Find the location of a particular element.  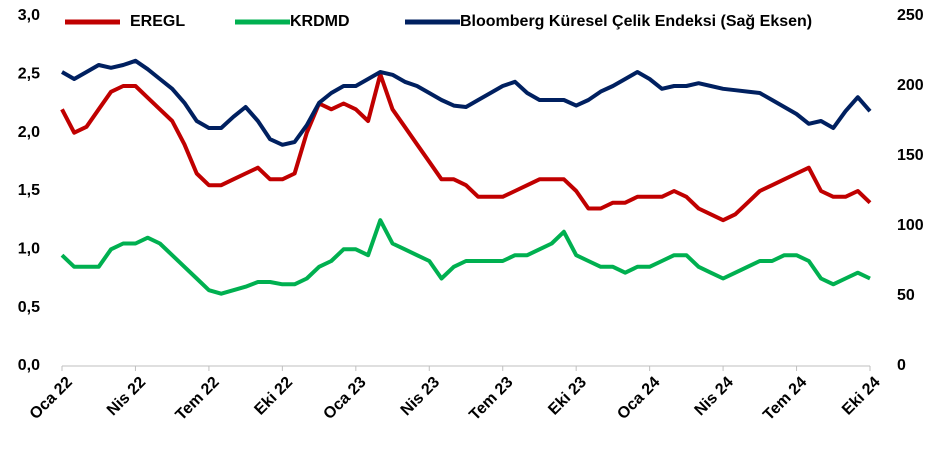

y2-tick-label: 150 is located at coordinates (910, 155).